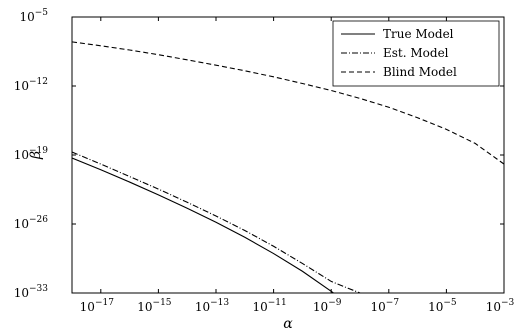 This screenshot has width=531, height=334. I want to click on x-axis-label: α, so click(288, 324).